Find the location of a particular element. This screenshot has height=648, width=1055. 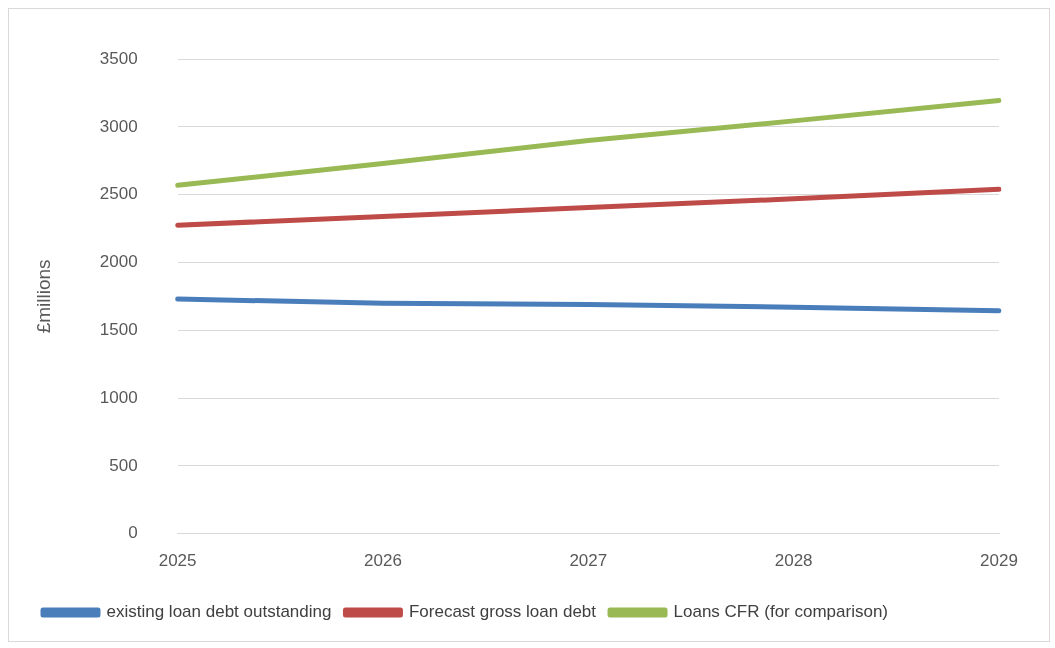

y-tick-label: 2500 is located at coordinates (118, 194).